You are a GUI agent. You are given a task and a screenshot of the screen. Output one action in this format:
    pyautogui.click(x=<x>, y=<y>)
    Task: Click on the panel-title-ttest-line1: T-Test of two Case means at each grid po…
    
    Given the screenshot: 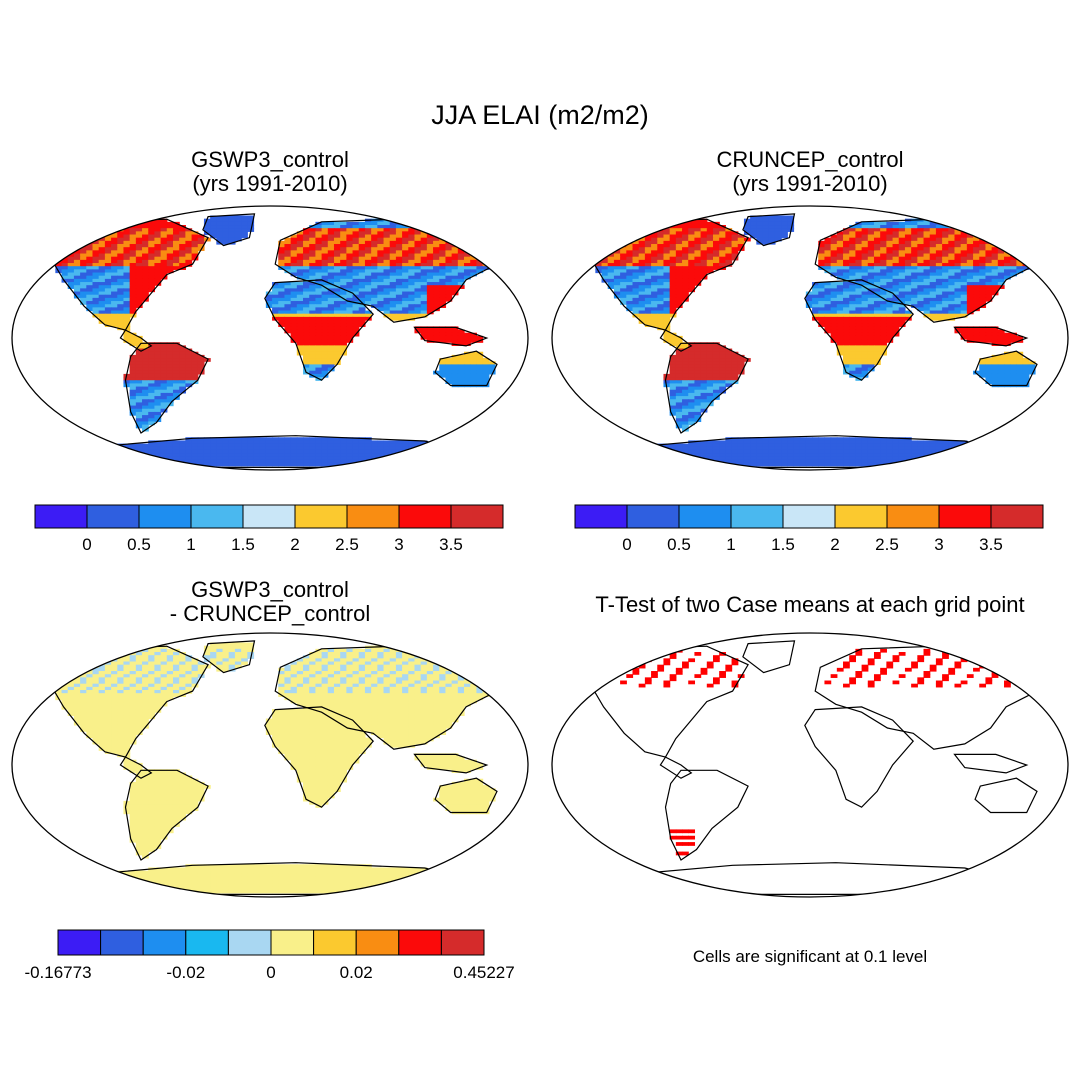 What is the action you would take?
    pyautogui.click(x=810, y=604)
    